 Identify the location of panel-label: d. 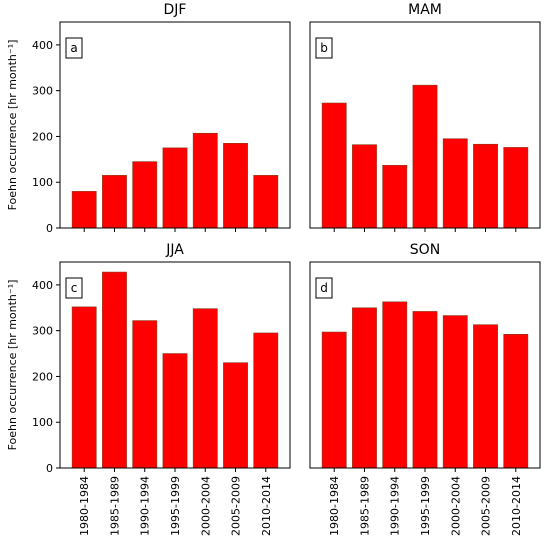
(324, 288).